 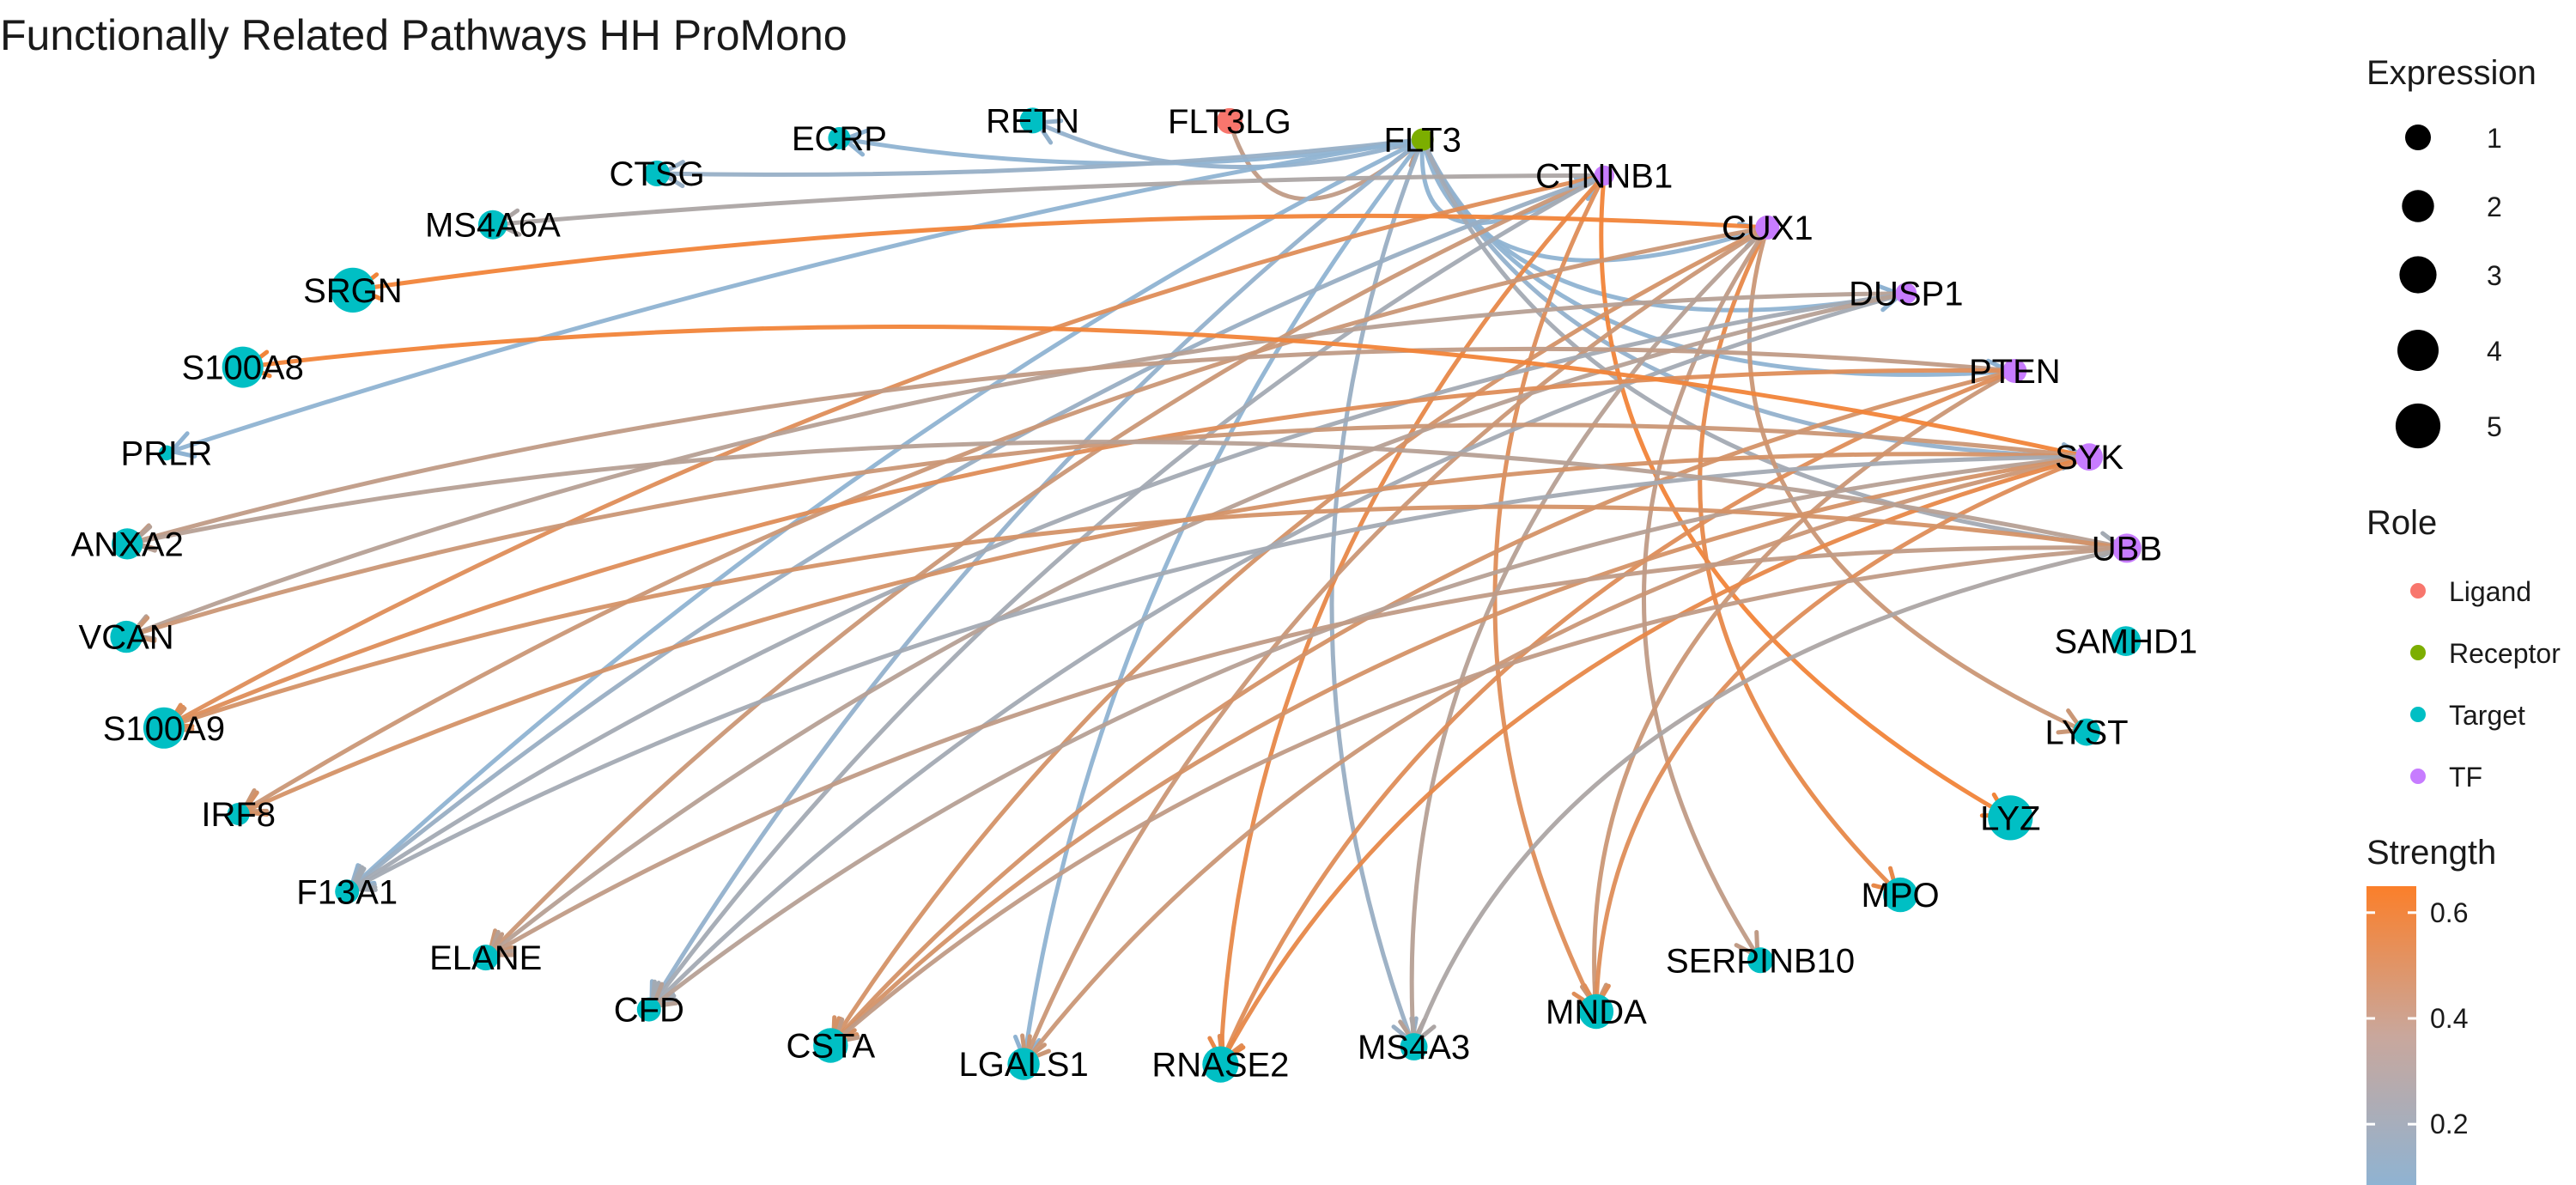 I want to click on node-label-syk: SYK, so click(x=2089, y=458).